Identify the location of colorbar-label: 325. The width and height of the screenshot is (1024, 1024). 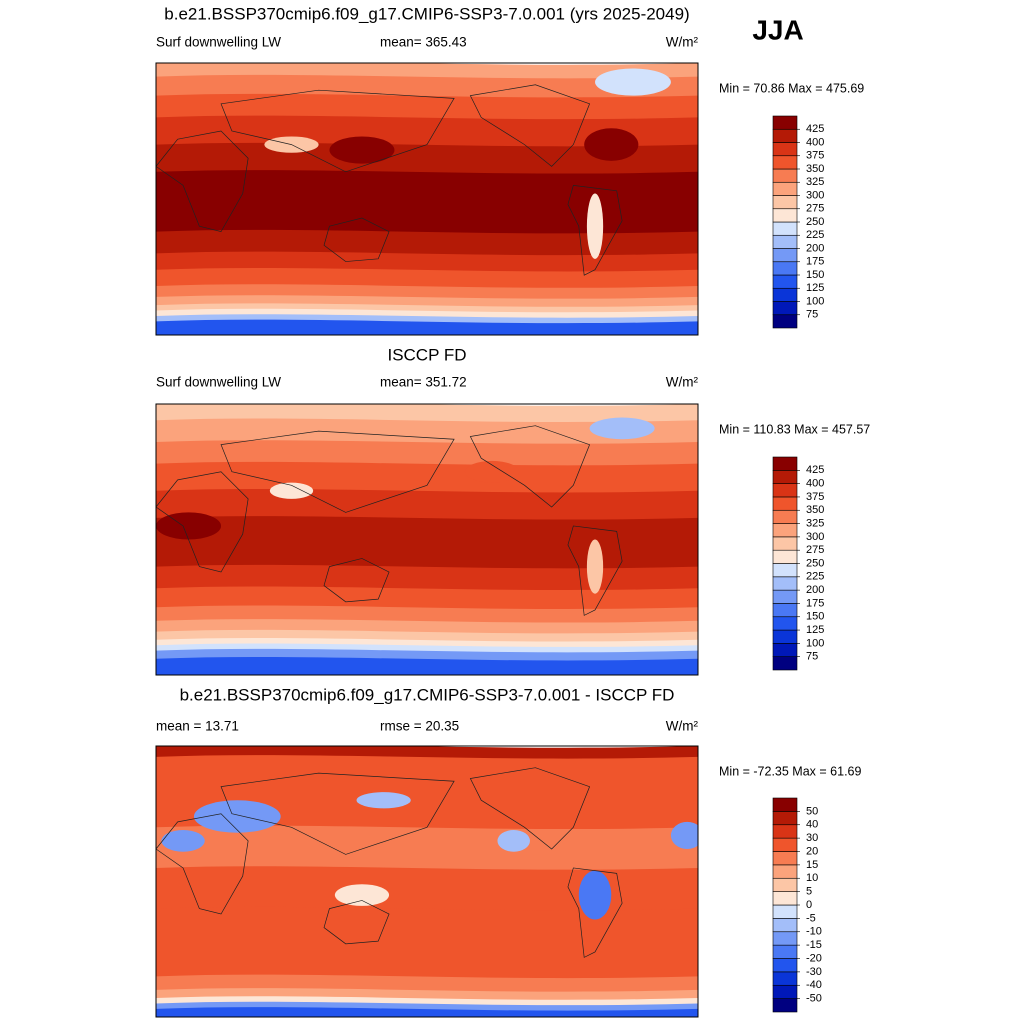
(815, 182).